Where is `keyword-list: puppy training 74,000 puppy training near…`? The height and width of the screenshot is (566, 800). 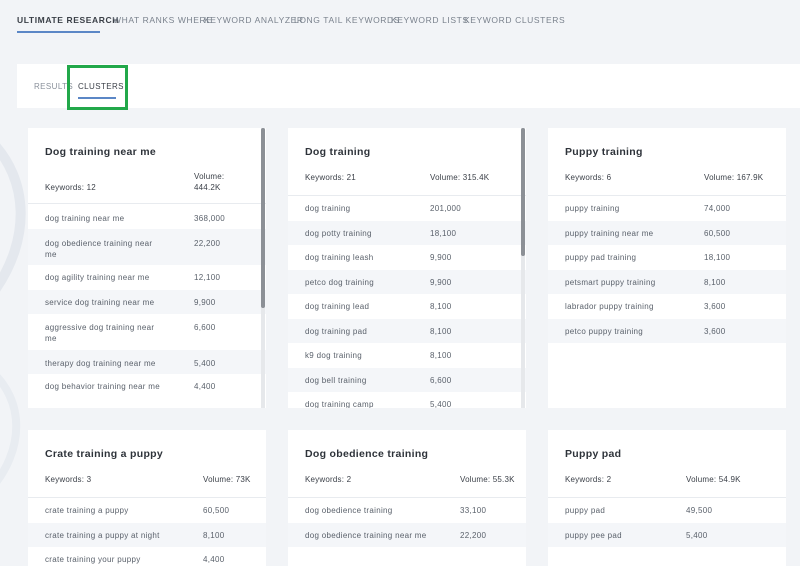 keyword-list: puppy training 74,000 puppy training near… is located at coordinates (667, 269).